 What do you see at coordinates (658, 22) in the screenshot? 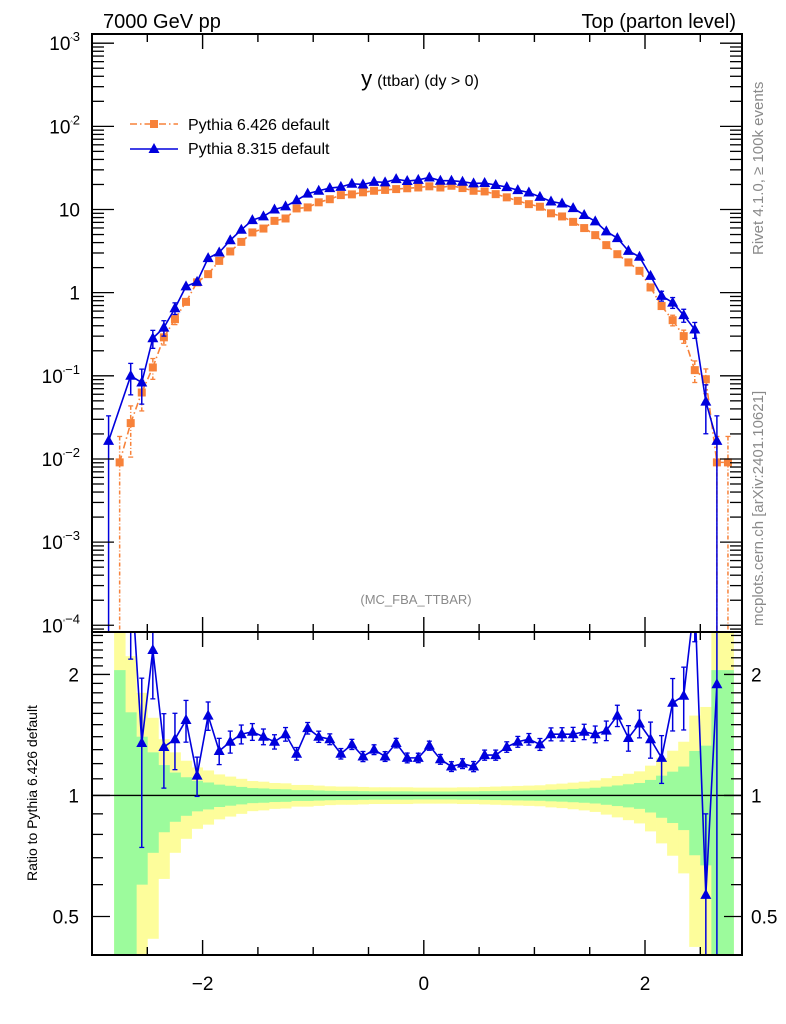
I see `header-right: Top (parton level)` at bounding box center [658, 22].